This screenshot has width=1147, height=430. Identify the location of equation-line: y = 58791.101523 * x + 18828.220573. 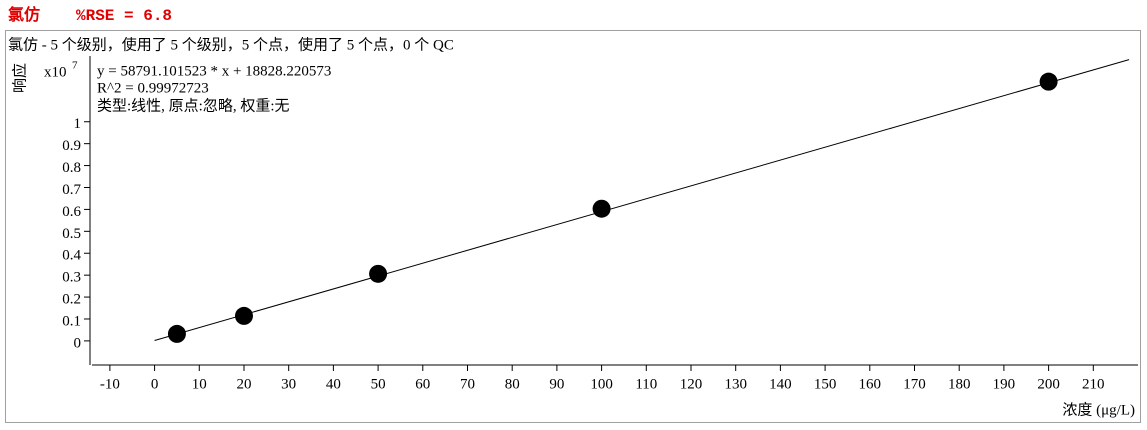
(214, 71).